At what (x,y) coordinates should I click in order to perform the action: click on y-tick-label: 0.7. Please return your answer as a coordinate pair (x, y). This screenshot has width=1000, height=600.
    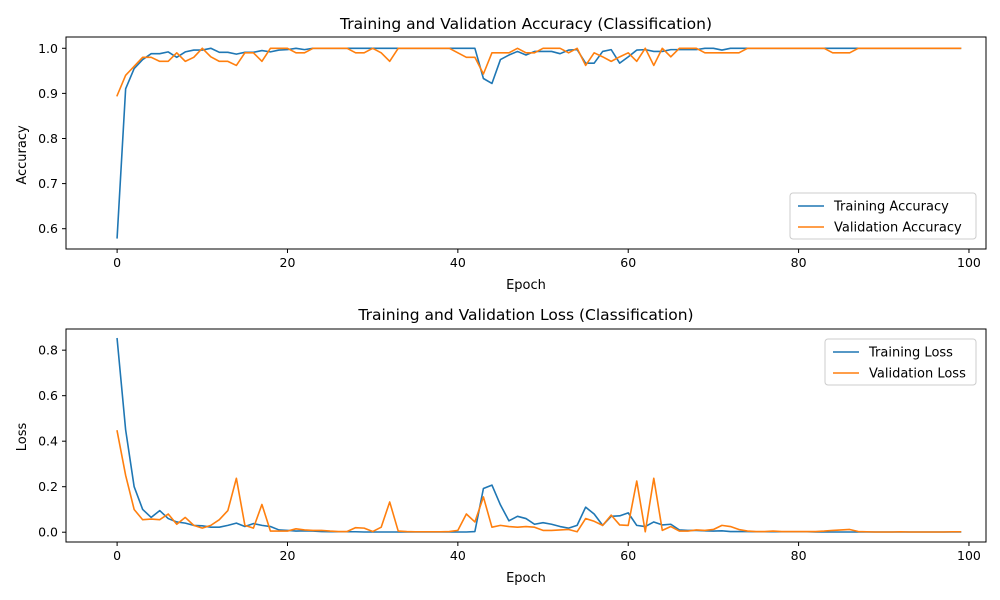
    Looking at the image, I should click on (48, 183).